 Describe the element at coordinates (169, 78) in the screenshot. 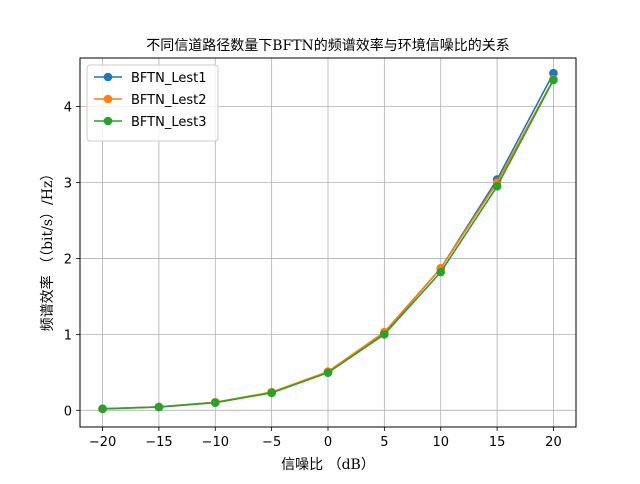

I see `legend-label: BFTN_Lest1` at that location.